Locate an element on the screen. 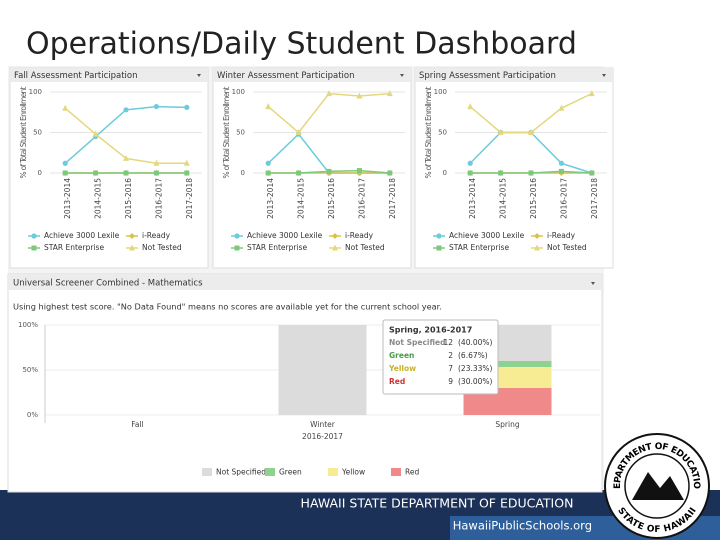 Image resolution: width=720 pixels, height=544 pixels. legend-label: Red is located at coordinates (412, 472).